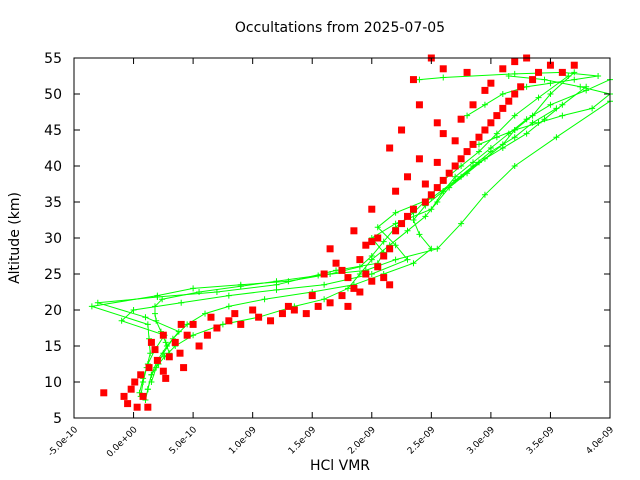 The width and height of the screenshot is (640, 480). Describe the element at coordinates (57, 419) in the screenshot. I see `y-tick-label: 5` at that location.